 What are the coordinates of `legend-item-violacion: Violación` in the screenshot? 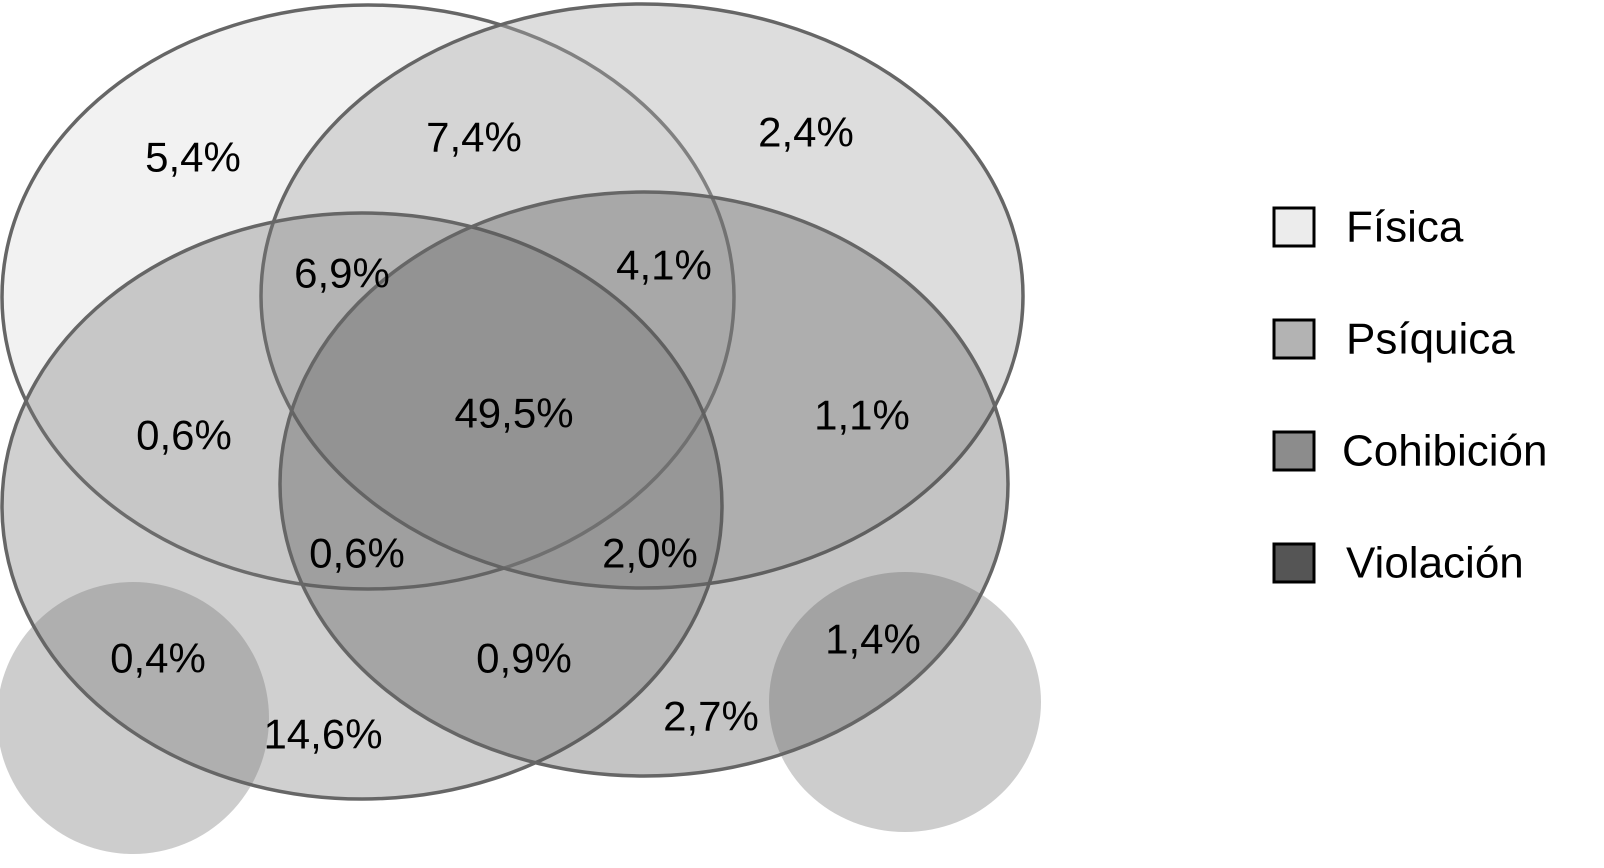 It's located at (1398, 563).